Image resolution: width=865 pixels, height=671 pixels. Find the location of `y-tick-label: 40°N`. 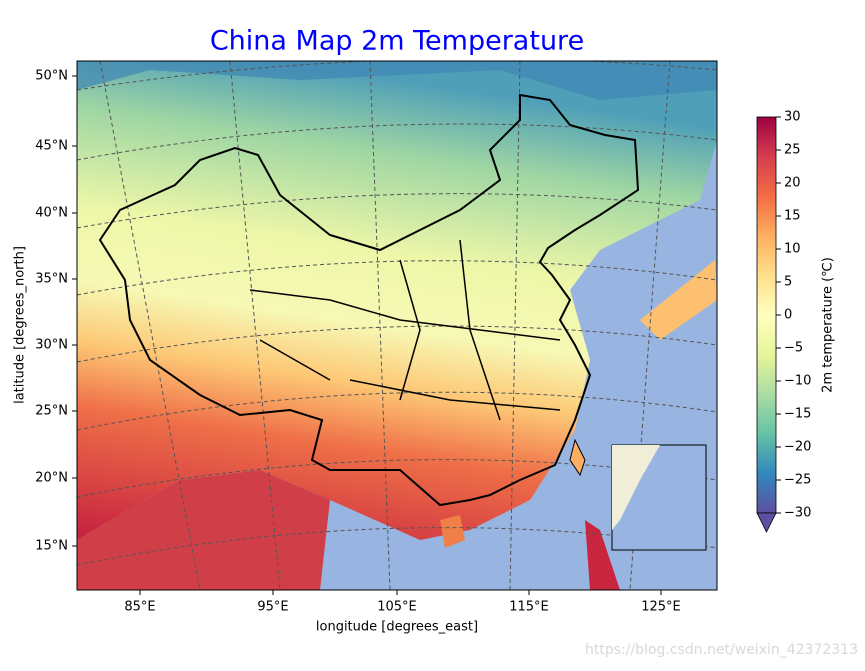

y-tick-label: 40°N is located at coordinates (51, 213).